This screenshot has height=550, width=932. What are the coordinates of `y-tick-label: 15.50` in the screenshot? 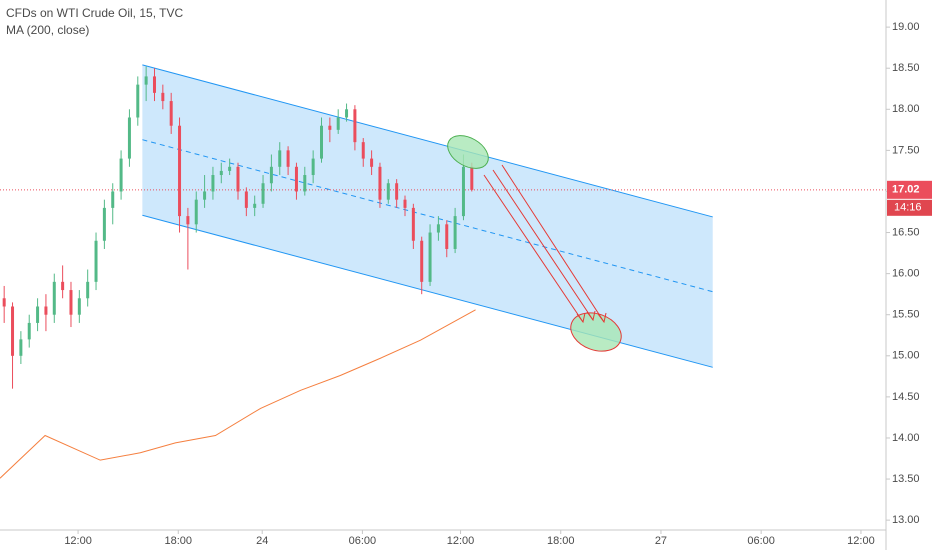 It's located at (906, 315).